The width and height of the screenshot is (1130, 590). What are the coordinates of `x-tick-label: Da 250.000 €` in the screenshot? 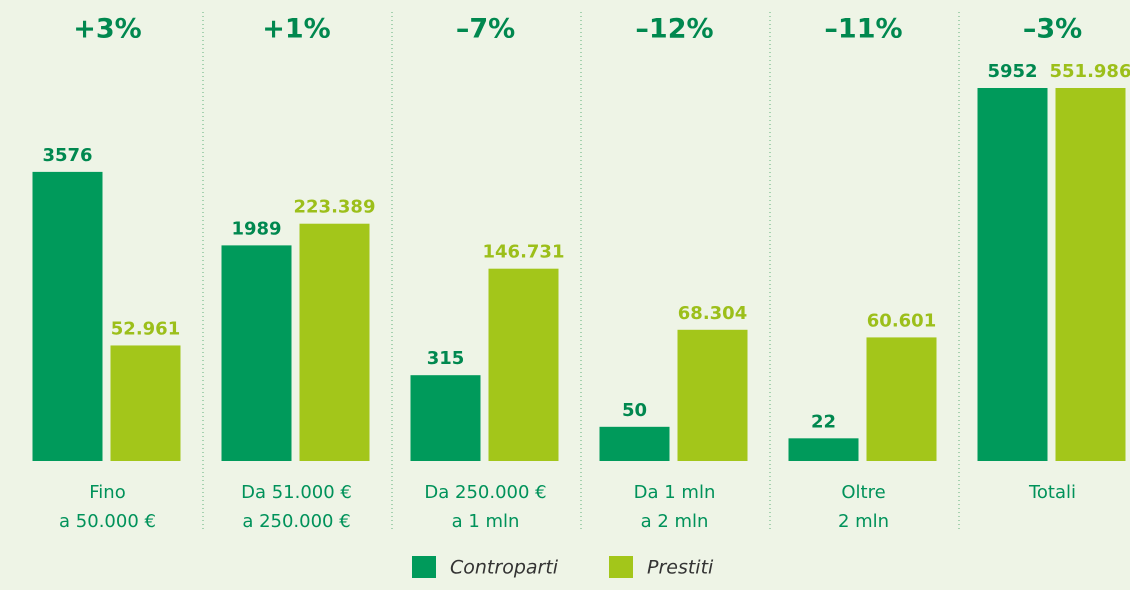 It's located at (485, 492).